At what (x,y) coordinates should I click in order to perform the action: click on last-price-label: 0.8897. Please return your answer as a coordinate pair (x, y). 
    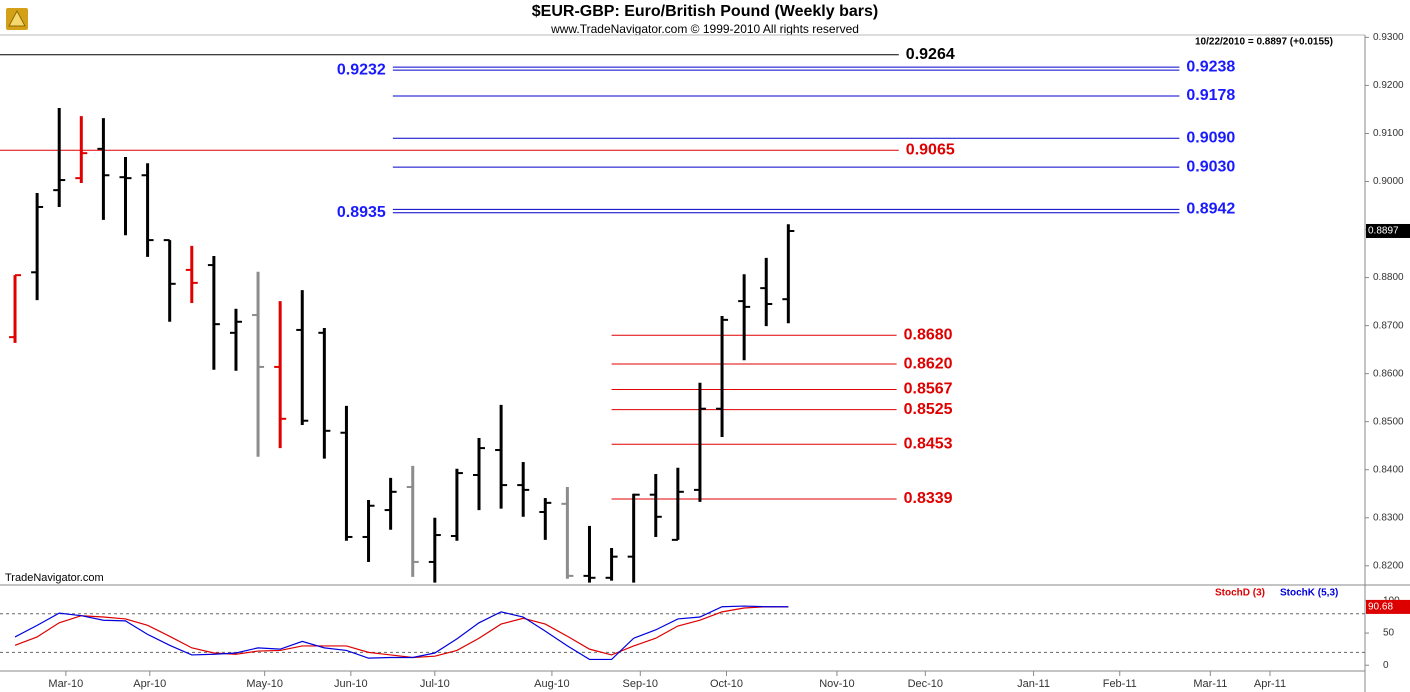
    Looking at the image, I should click on (1383, 231).